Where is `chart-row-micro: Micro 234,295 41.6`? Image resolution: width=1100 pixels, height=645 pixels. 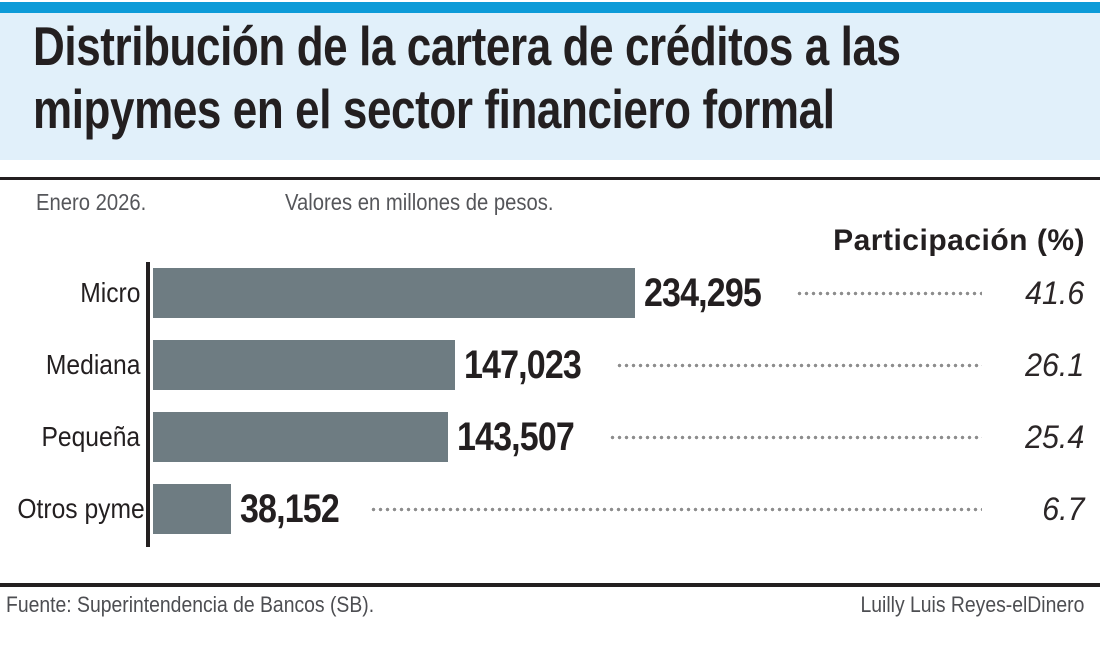
chart-row-micro: Micro 234,295 41.6 is located at coordinates (550, 293).